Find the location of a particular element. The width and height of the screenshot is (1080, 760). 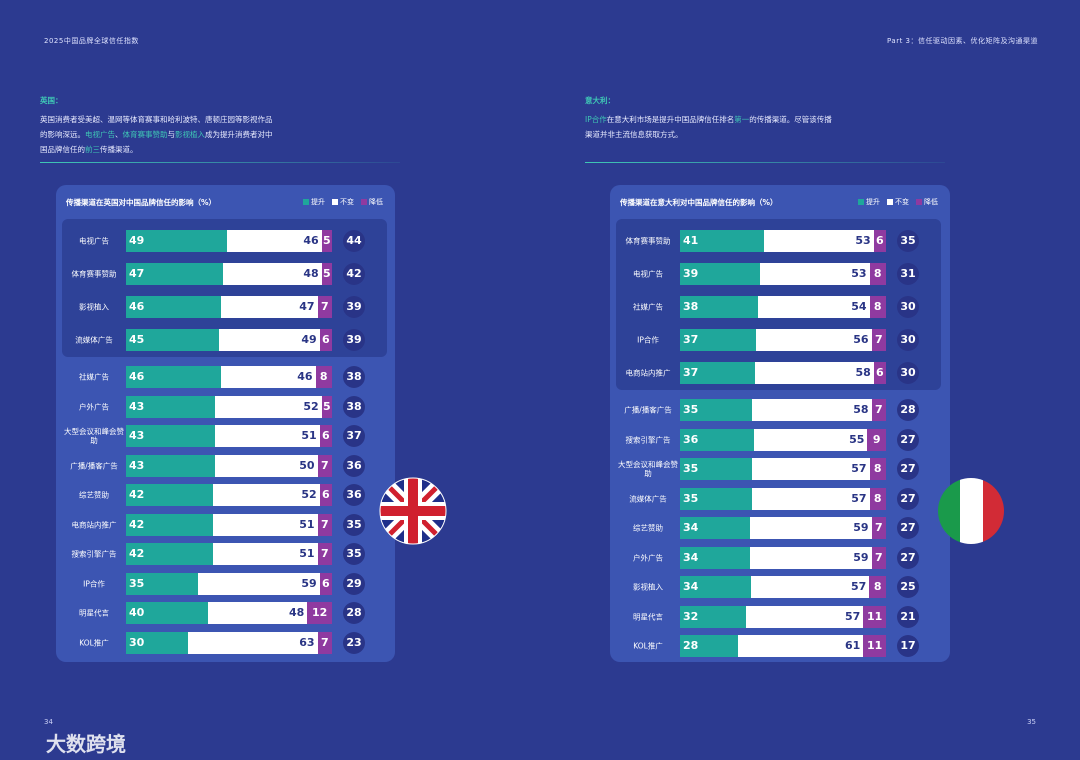

italy-flag is located at coordinates (971, 511).